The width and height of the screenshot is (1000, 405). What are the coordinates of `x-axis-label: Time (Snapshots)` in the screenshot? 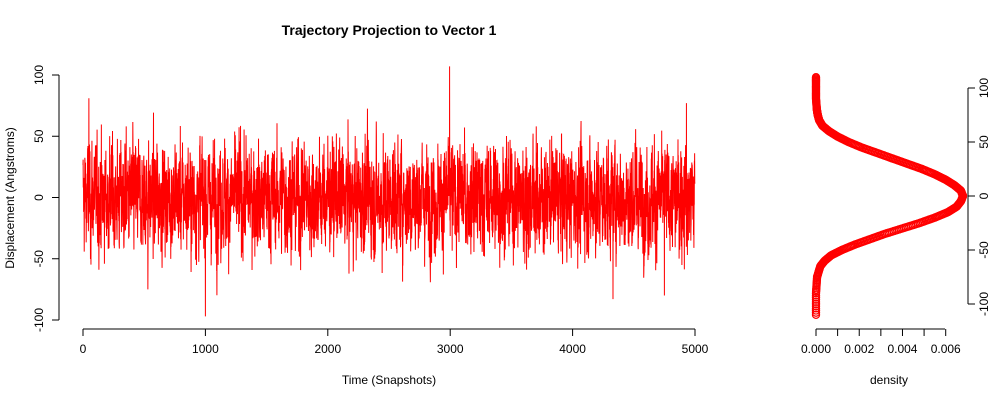 It's located at (389, 380).